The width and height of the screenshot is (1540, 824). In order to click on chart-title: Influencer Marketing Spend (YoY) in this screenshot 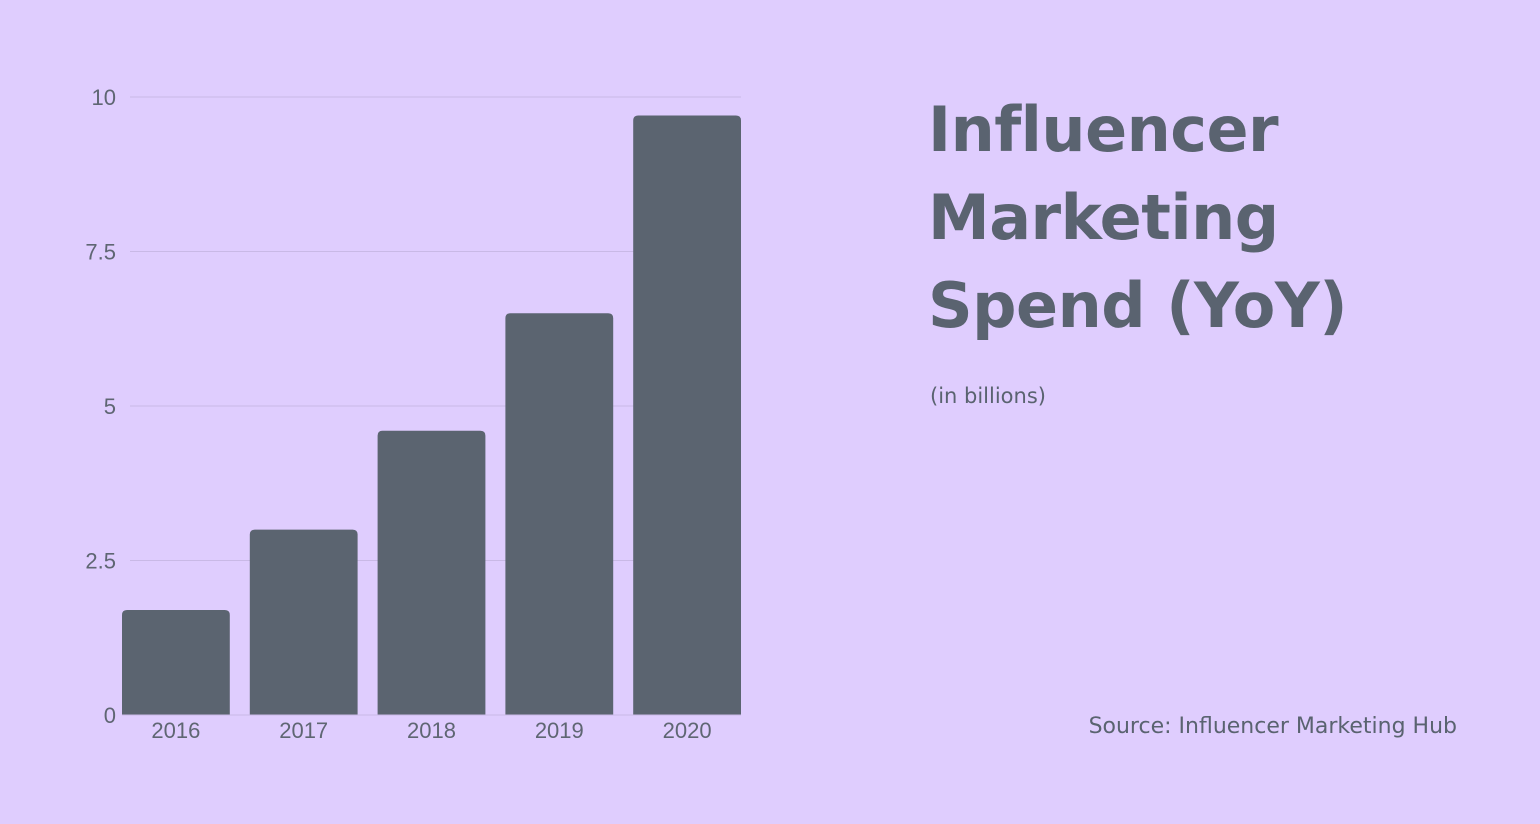, I will do `click(1138, 217)`.